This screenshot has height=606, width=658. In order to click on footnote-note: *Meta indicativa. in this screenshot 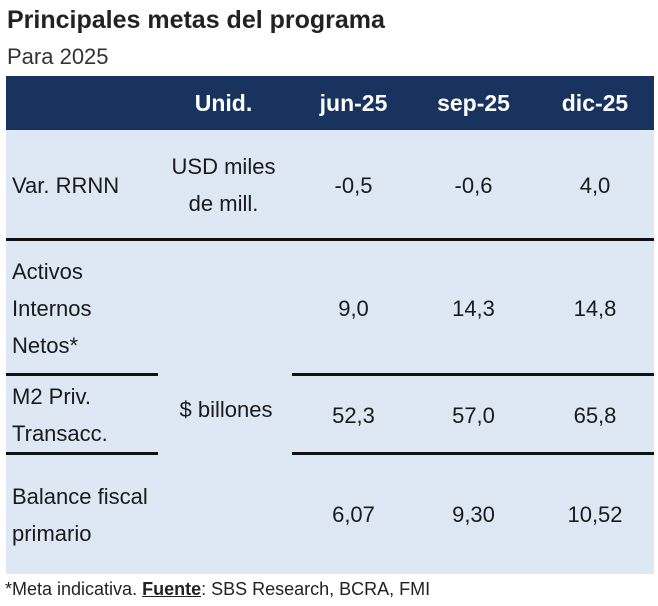, I will do `click(71, 589)`.